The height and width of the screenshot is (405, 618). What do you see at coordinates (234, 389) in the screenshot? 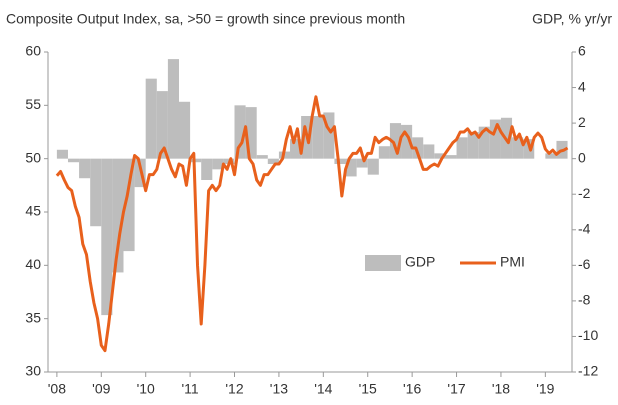
I see `x-tick-label: '12` at bounding box center [234, 389].